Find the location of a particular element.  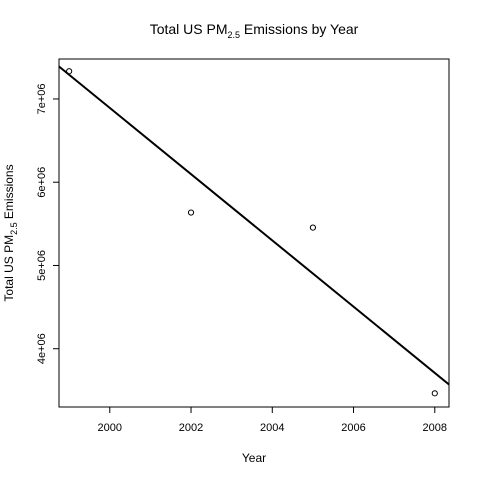

chart-title-prefix: Total US PM is located at coordinates (189, 29).